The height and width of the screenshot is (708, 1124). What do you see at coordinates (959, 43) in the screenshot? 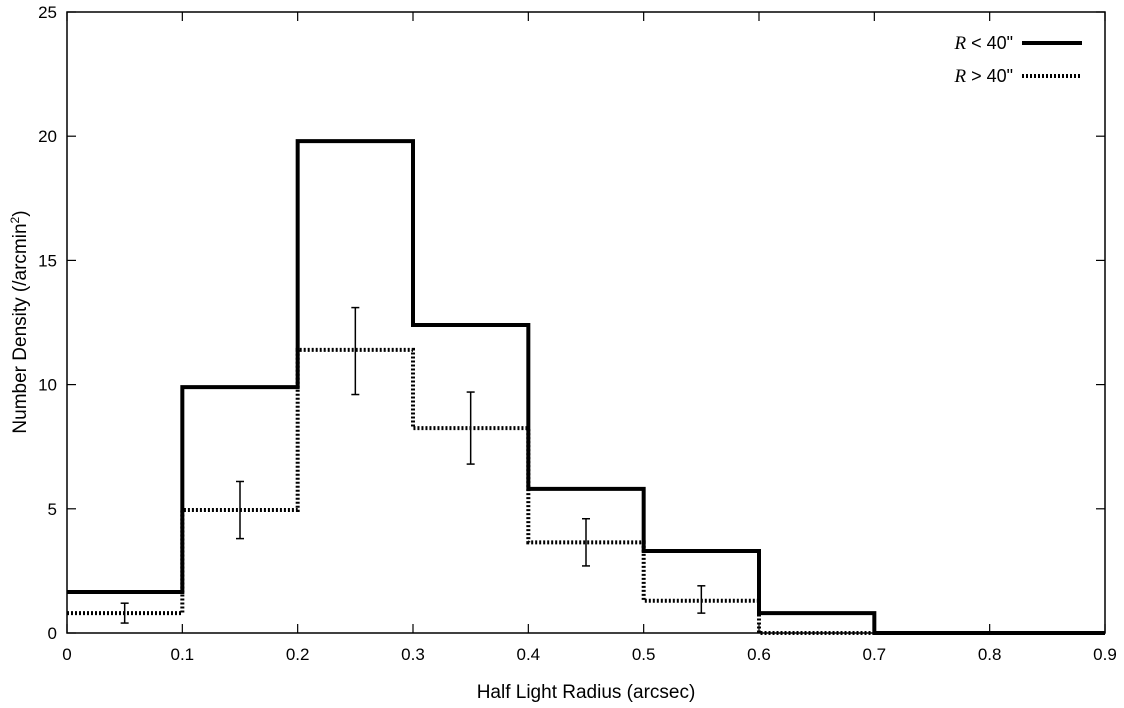
I see `legend-entry-inner-var: R` at bounding box center [959, 43].